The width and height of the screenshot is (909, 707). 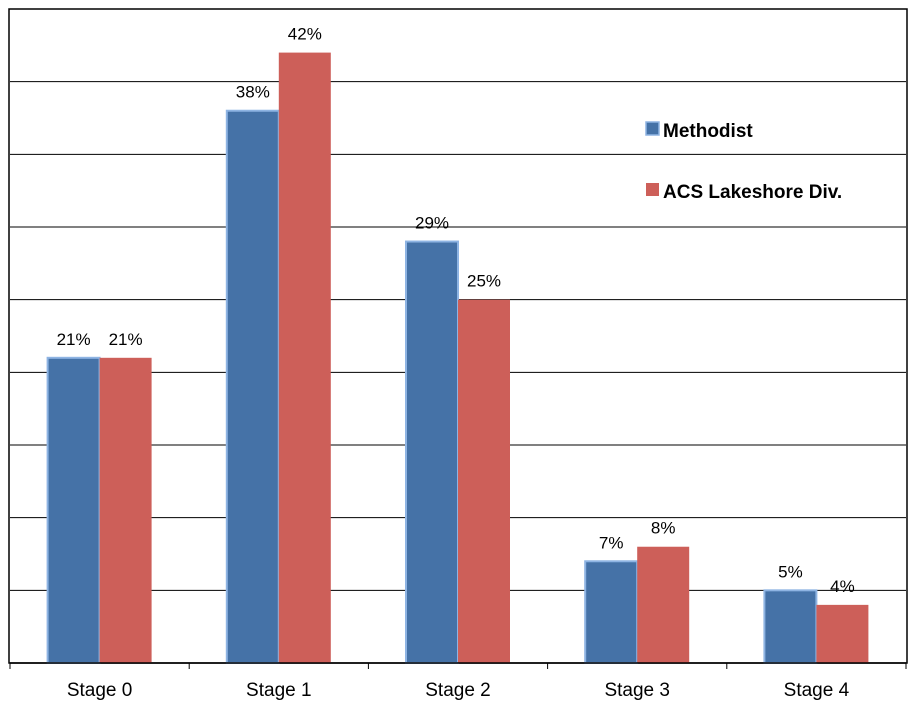 What do you see at coordinates (458, 690) in the screenshot?
I see `x-tick-label: Stage 2` at bounding box center [458, 690].